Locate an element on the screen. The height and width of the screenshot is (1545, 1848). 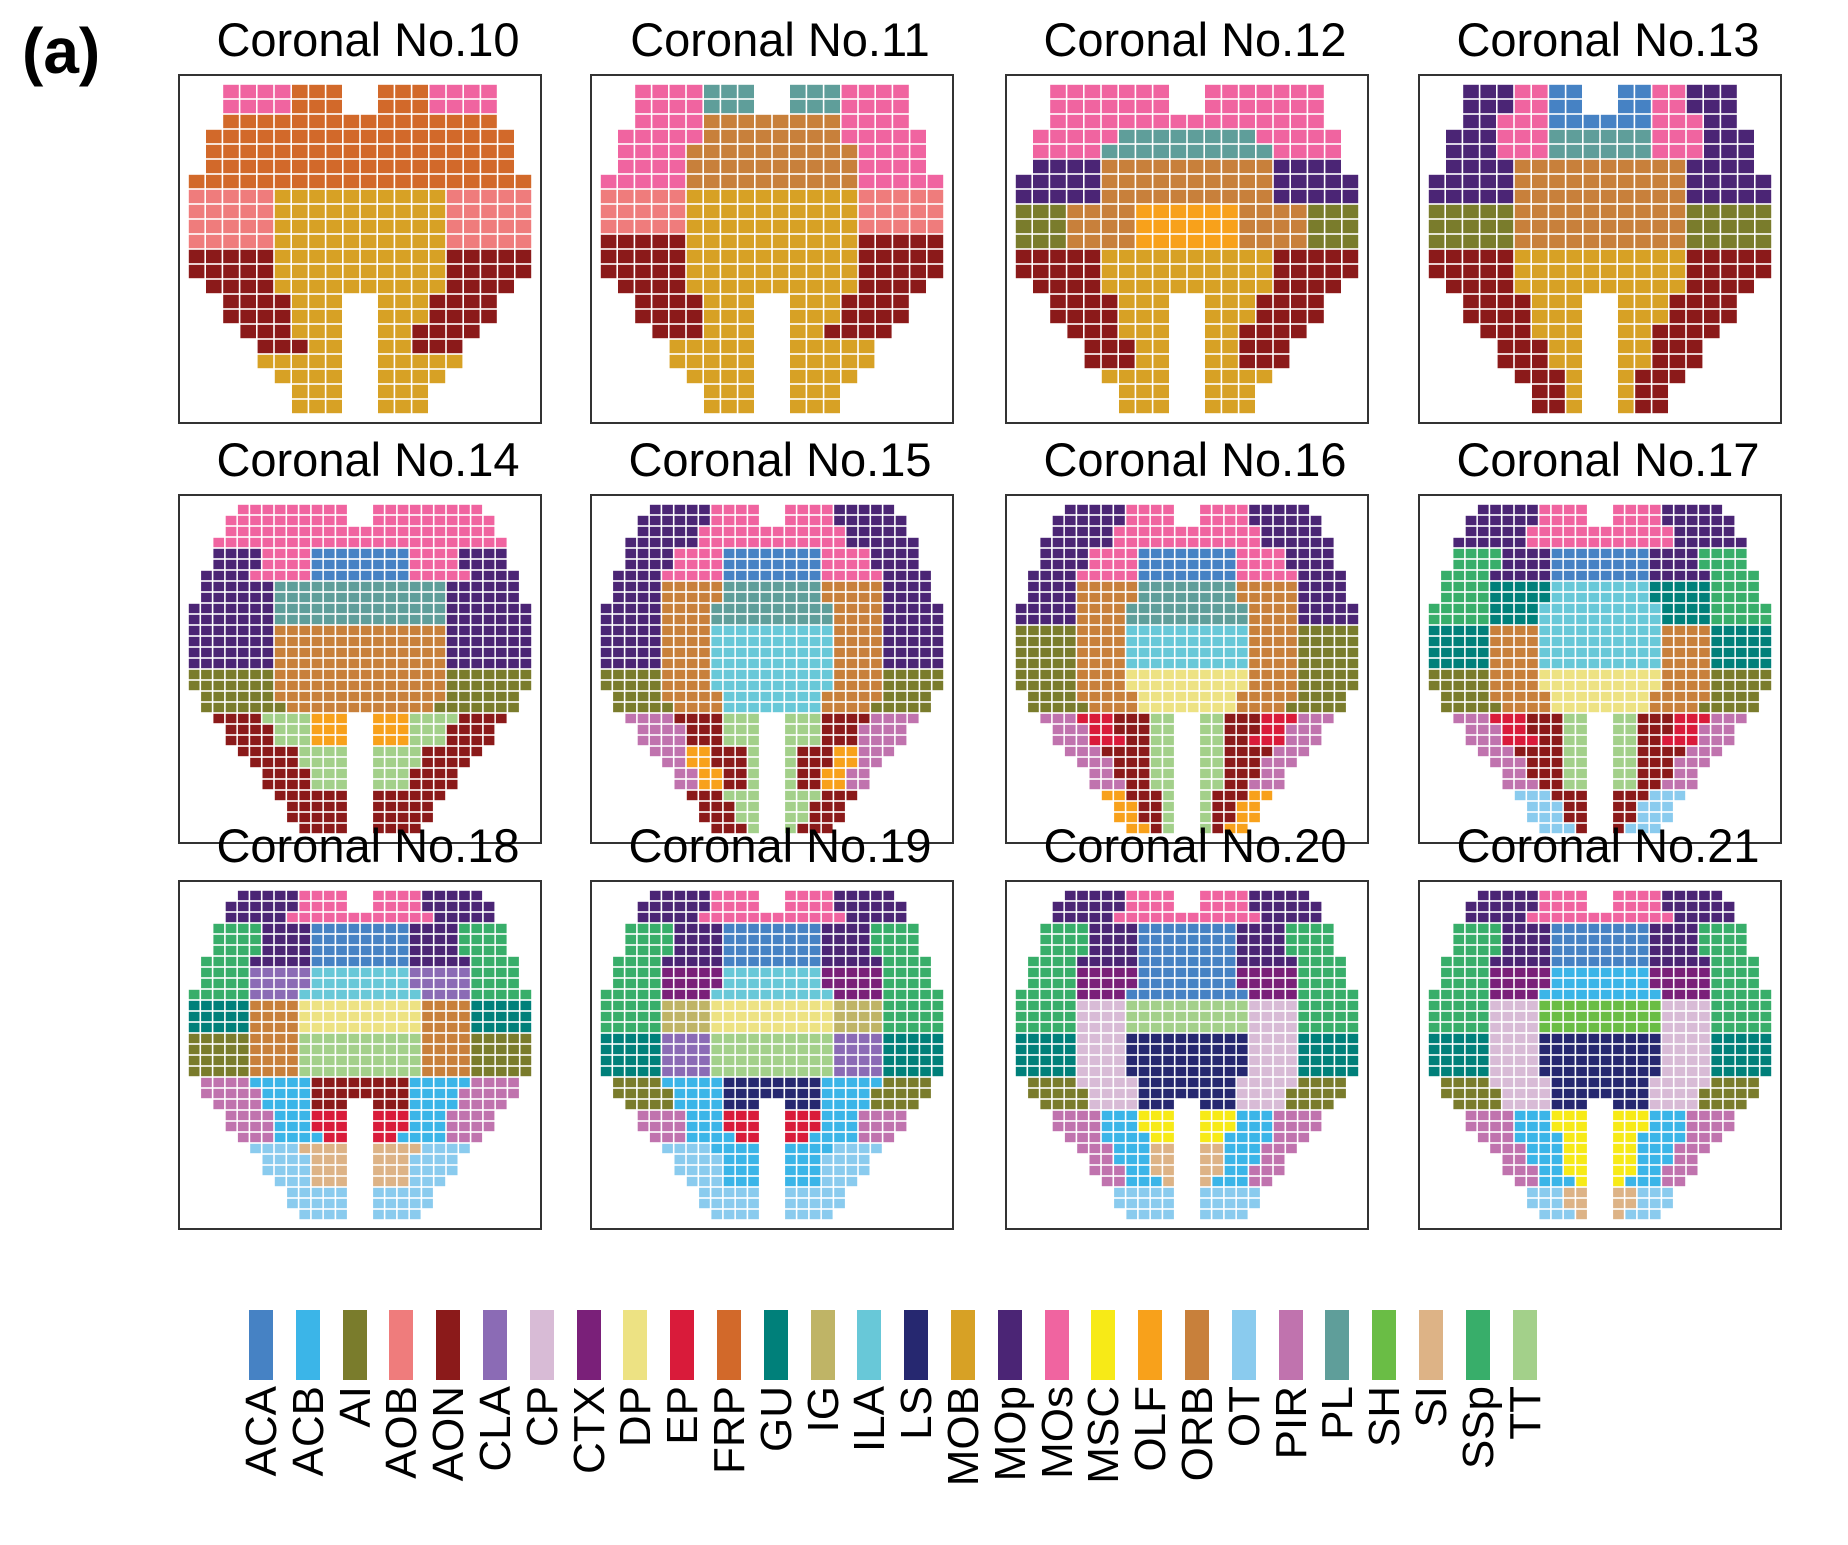
voxel-ig is located at coordinates (704, 1027).